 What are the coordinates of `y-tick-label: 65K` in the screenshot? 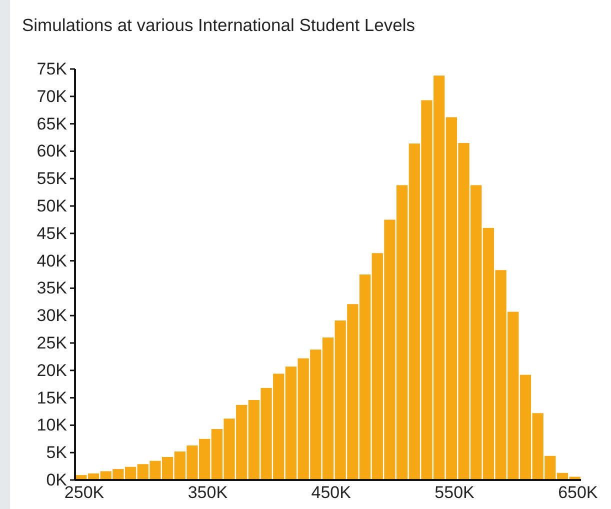 It's located at (52, 124).